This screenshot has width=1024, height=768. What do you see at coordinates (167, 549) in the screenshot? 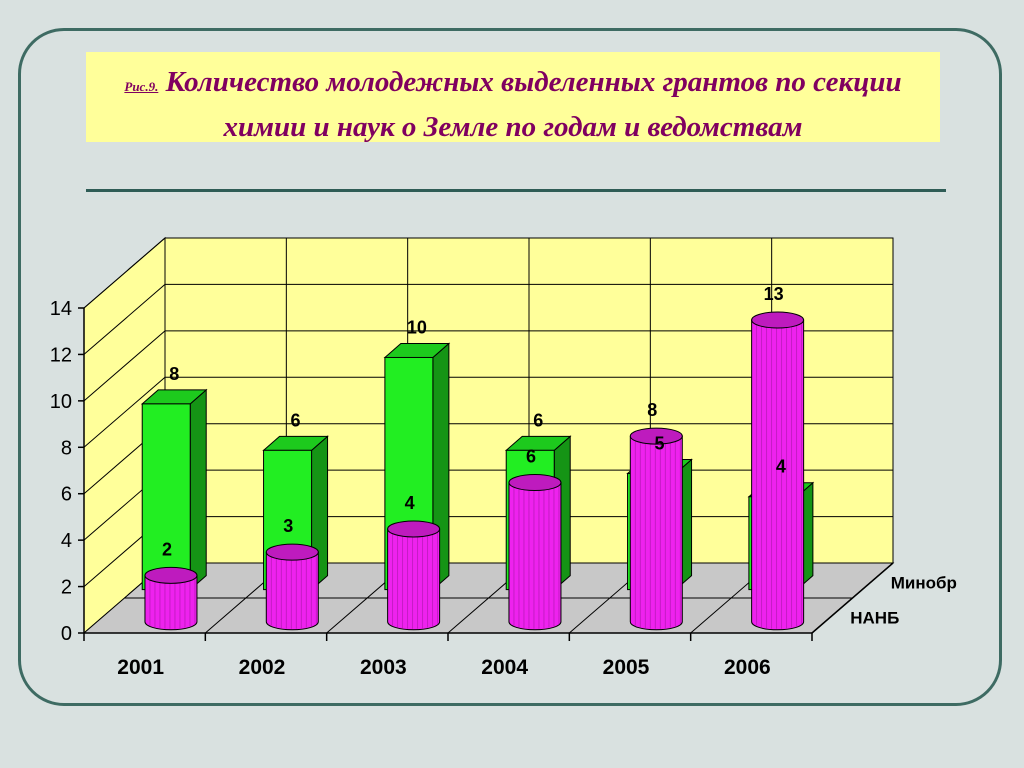
I see `data-label: 2` at bounding box center [167, 549].